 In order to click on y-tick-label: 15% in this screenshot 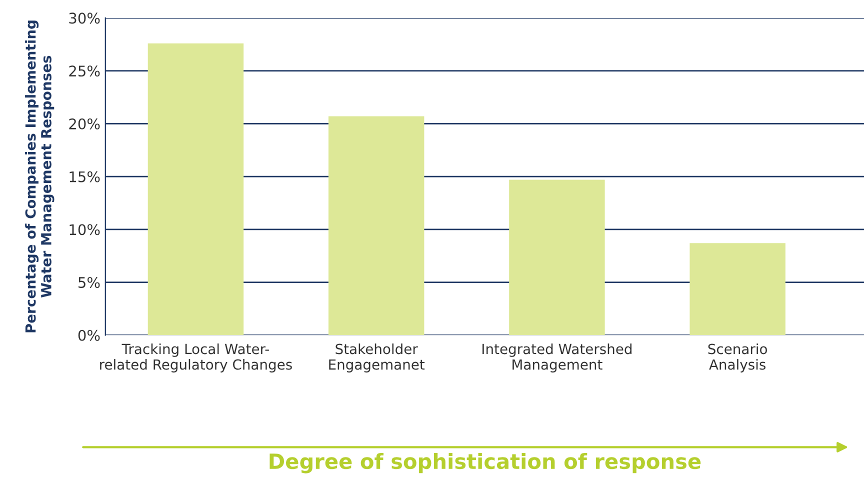, I will do `click(85, 176)`.